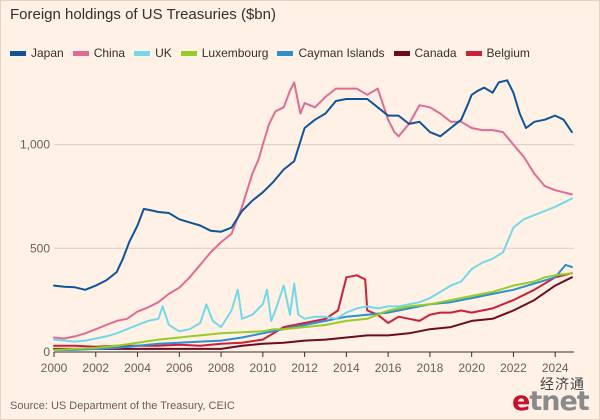 This screenshot has width=600, height=420. Describe the element at coordinates (562, 385) in the screenshot. I see `watermark-chinese-text: 经济通` at that location.